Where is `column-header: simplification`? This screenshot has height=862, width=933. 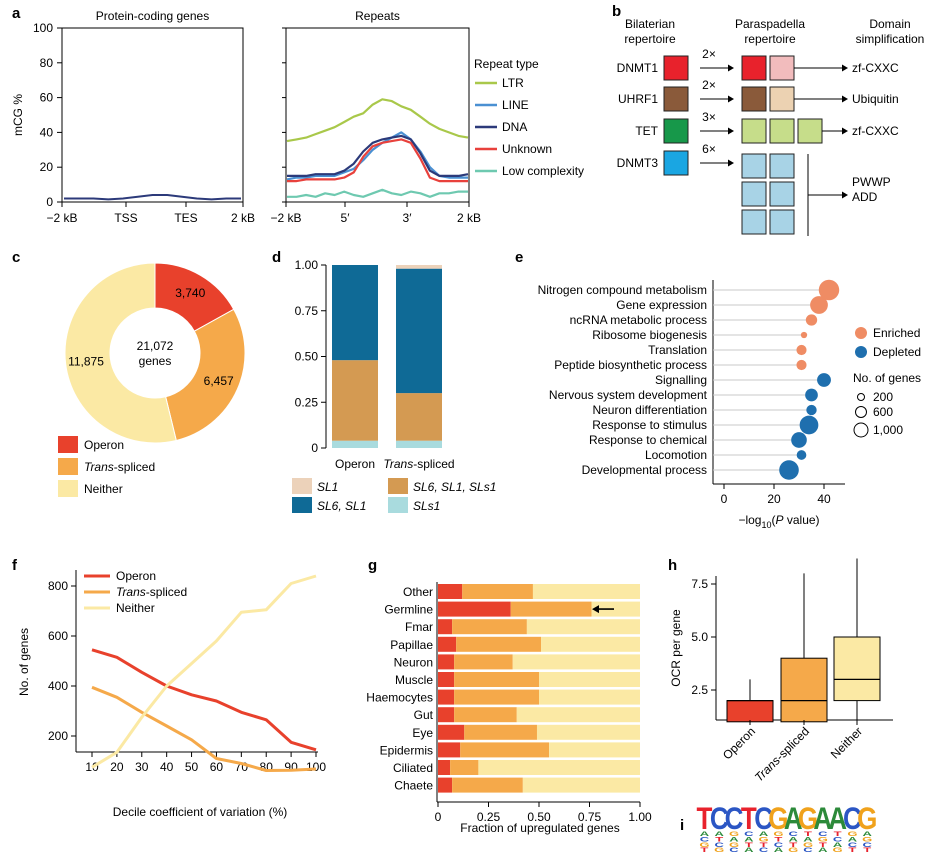
column-header: simplification is located at coordinates (890, 39).